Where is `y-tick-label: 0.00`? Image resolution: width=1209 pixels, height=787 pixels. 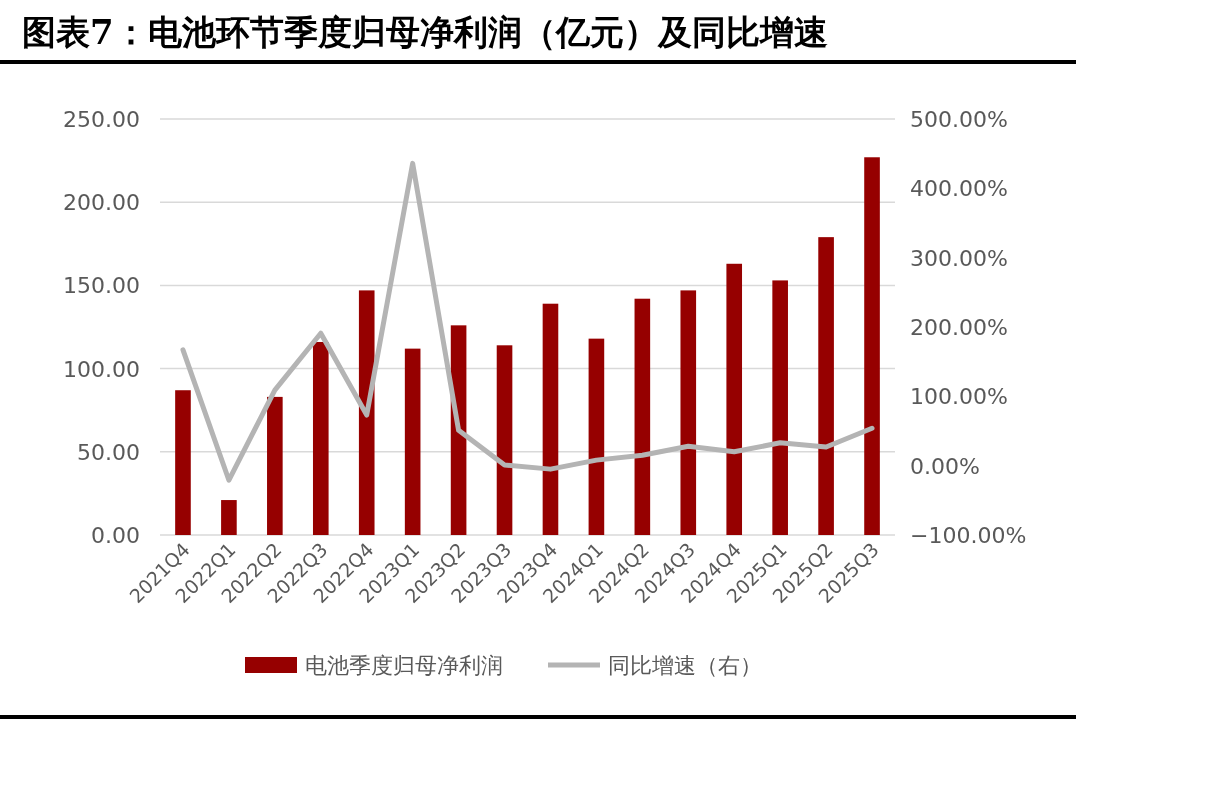 y-tick-label: 0.00 is located at coordinates (115, 535).